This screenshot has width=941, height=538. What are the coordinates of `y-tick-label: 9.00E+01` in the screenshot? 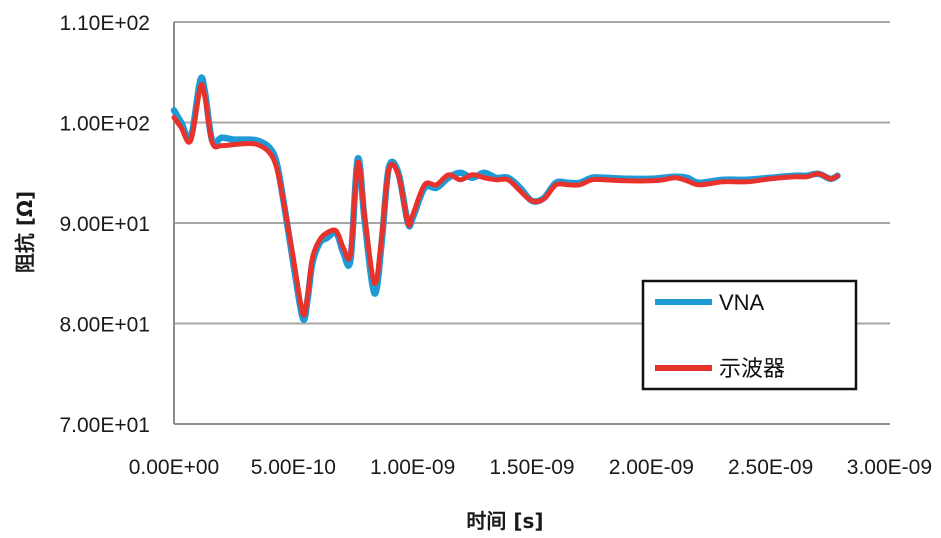 It's located at (104, 224).